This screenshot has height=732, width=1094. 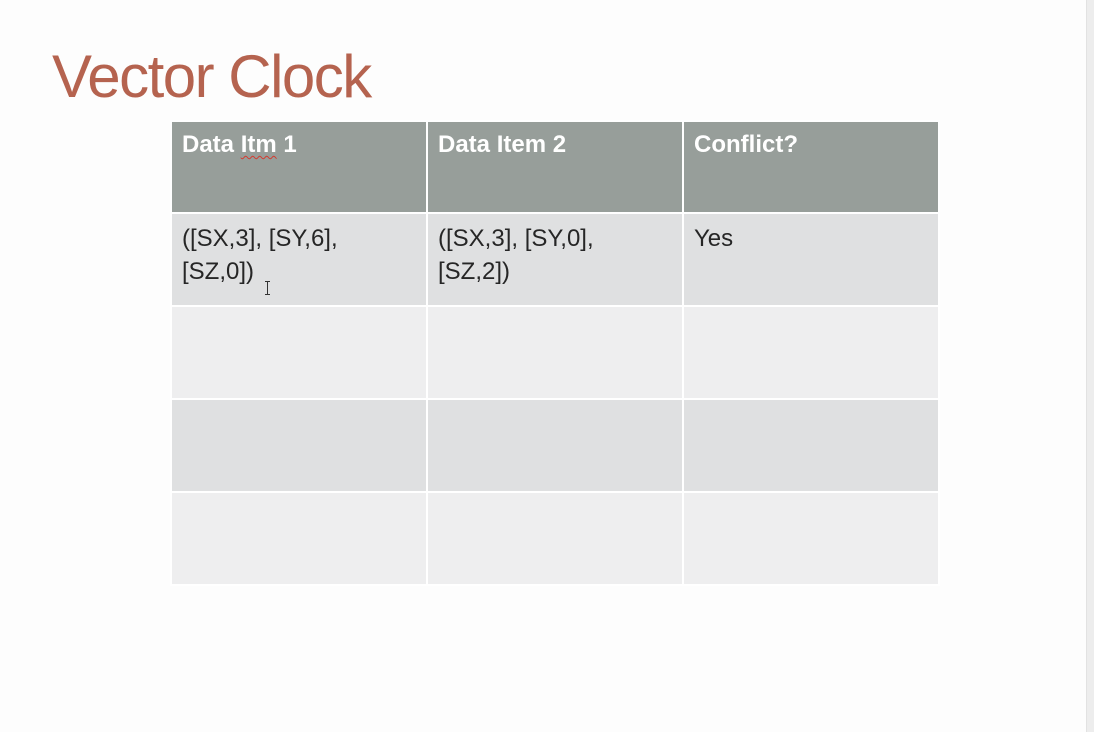 I want to click on header-cell-data-item-2: Data Item 2, so click(x=555, y=167).